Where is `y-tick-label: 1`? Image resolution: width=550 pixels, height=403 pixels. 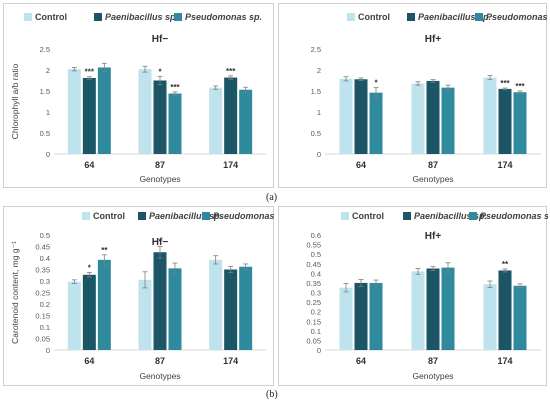 y-tick-label: 1 is located at coordinates (319, 112).